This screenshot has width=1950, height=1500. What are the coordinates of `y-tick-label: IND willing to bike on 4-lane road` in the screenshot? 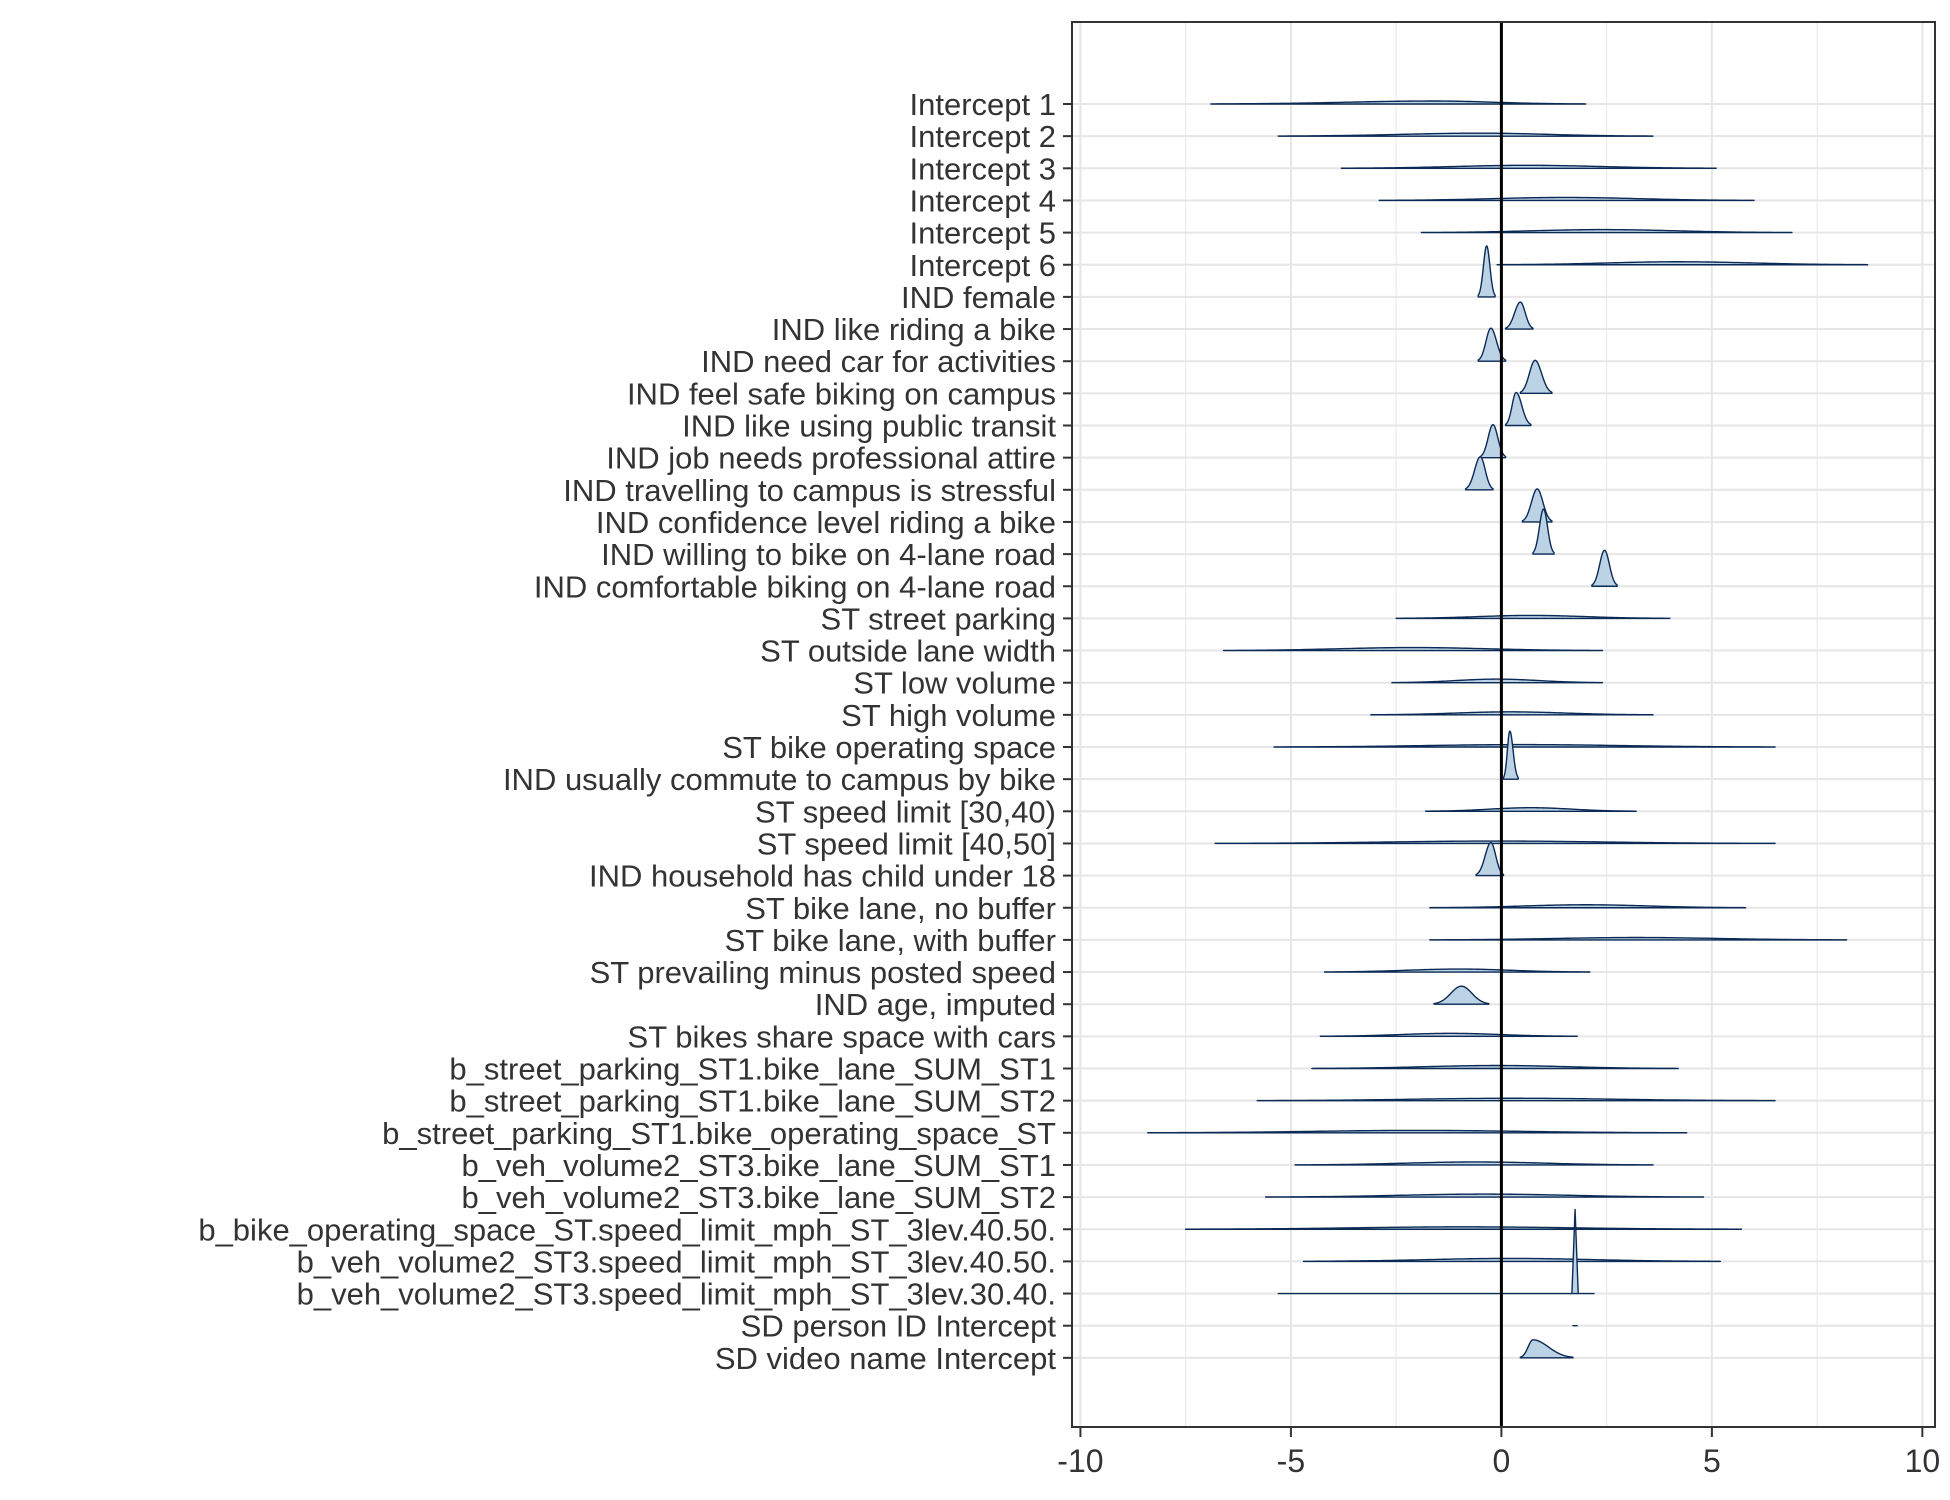 It's located at (828, 554).